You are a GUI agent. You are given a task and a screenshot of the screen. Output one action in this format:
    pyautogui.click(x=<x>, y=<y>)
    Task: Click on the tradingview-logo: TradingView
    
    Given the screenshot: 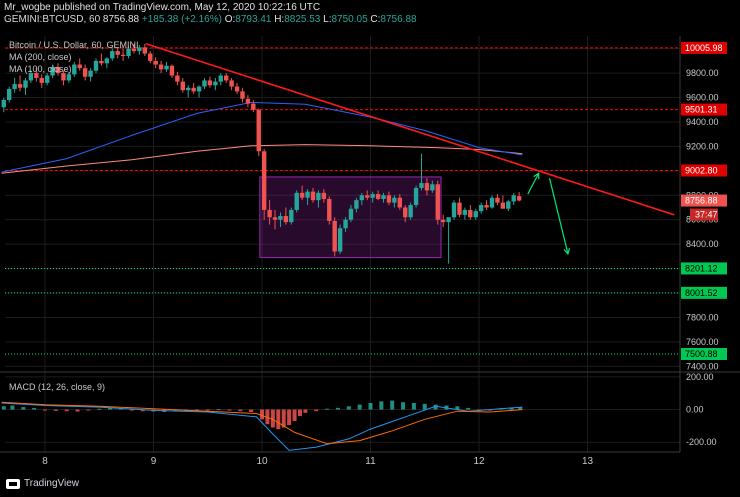 What is the action you would take?
    pyautogui.click(x=42, y=483)
    